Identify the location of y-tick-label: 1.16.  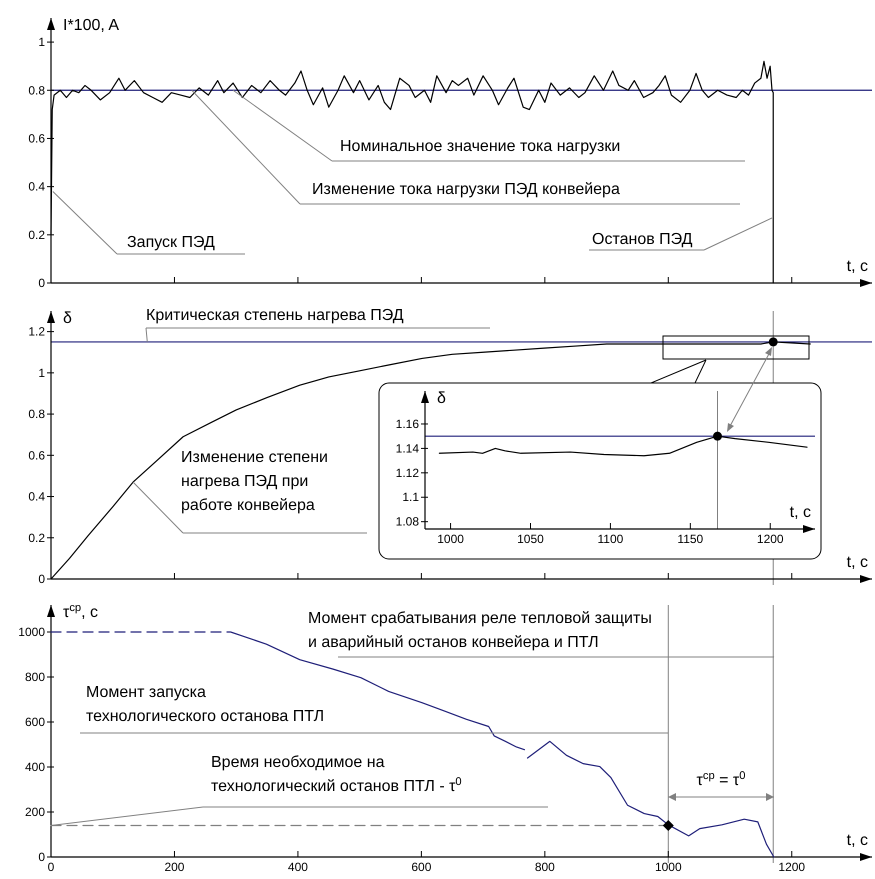
(408, 423).